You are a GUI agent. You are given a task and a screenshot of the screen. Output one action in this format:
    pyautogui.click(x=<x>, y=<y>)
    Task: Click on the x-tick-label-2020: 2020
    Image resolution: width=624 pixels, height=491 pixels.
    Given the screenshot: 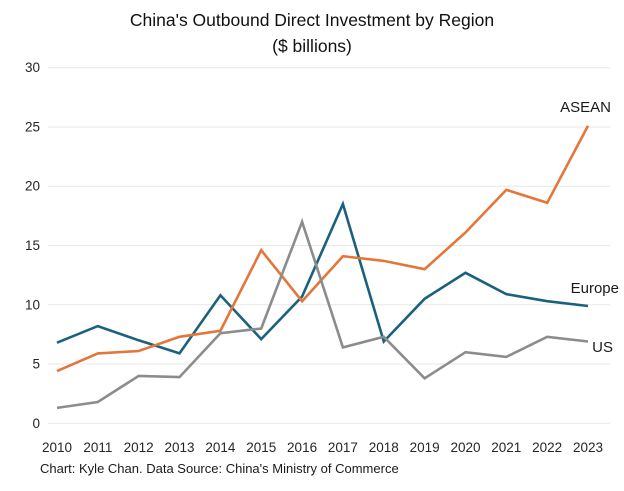 What is the action you would take?
    pyautogui.click(x=465, y=447)
    